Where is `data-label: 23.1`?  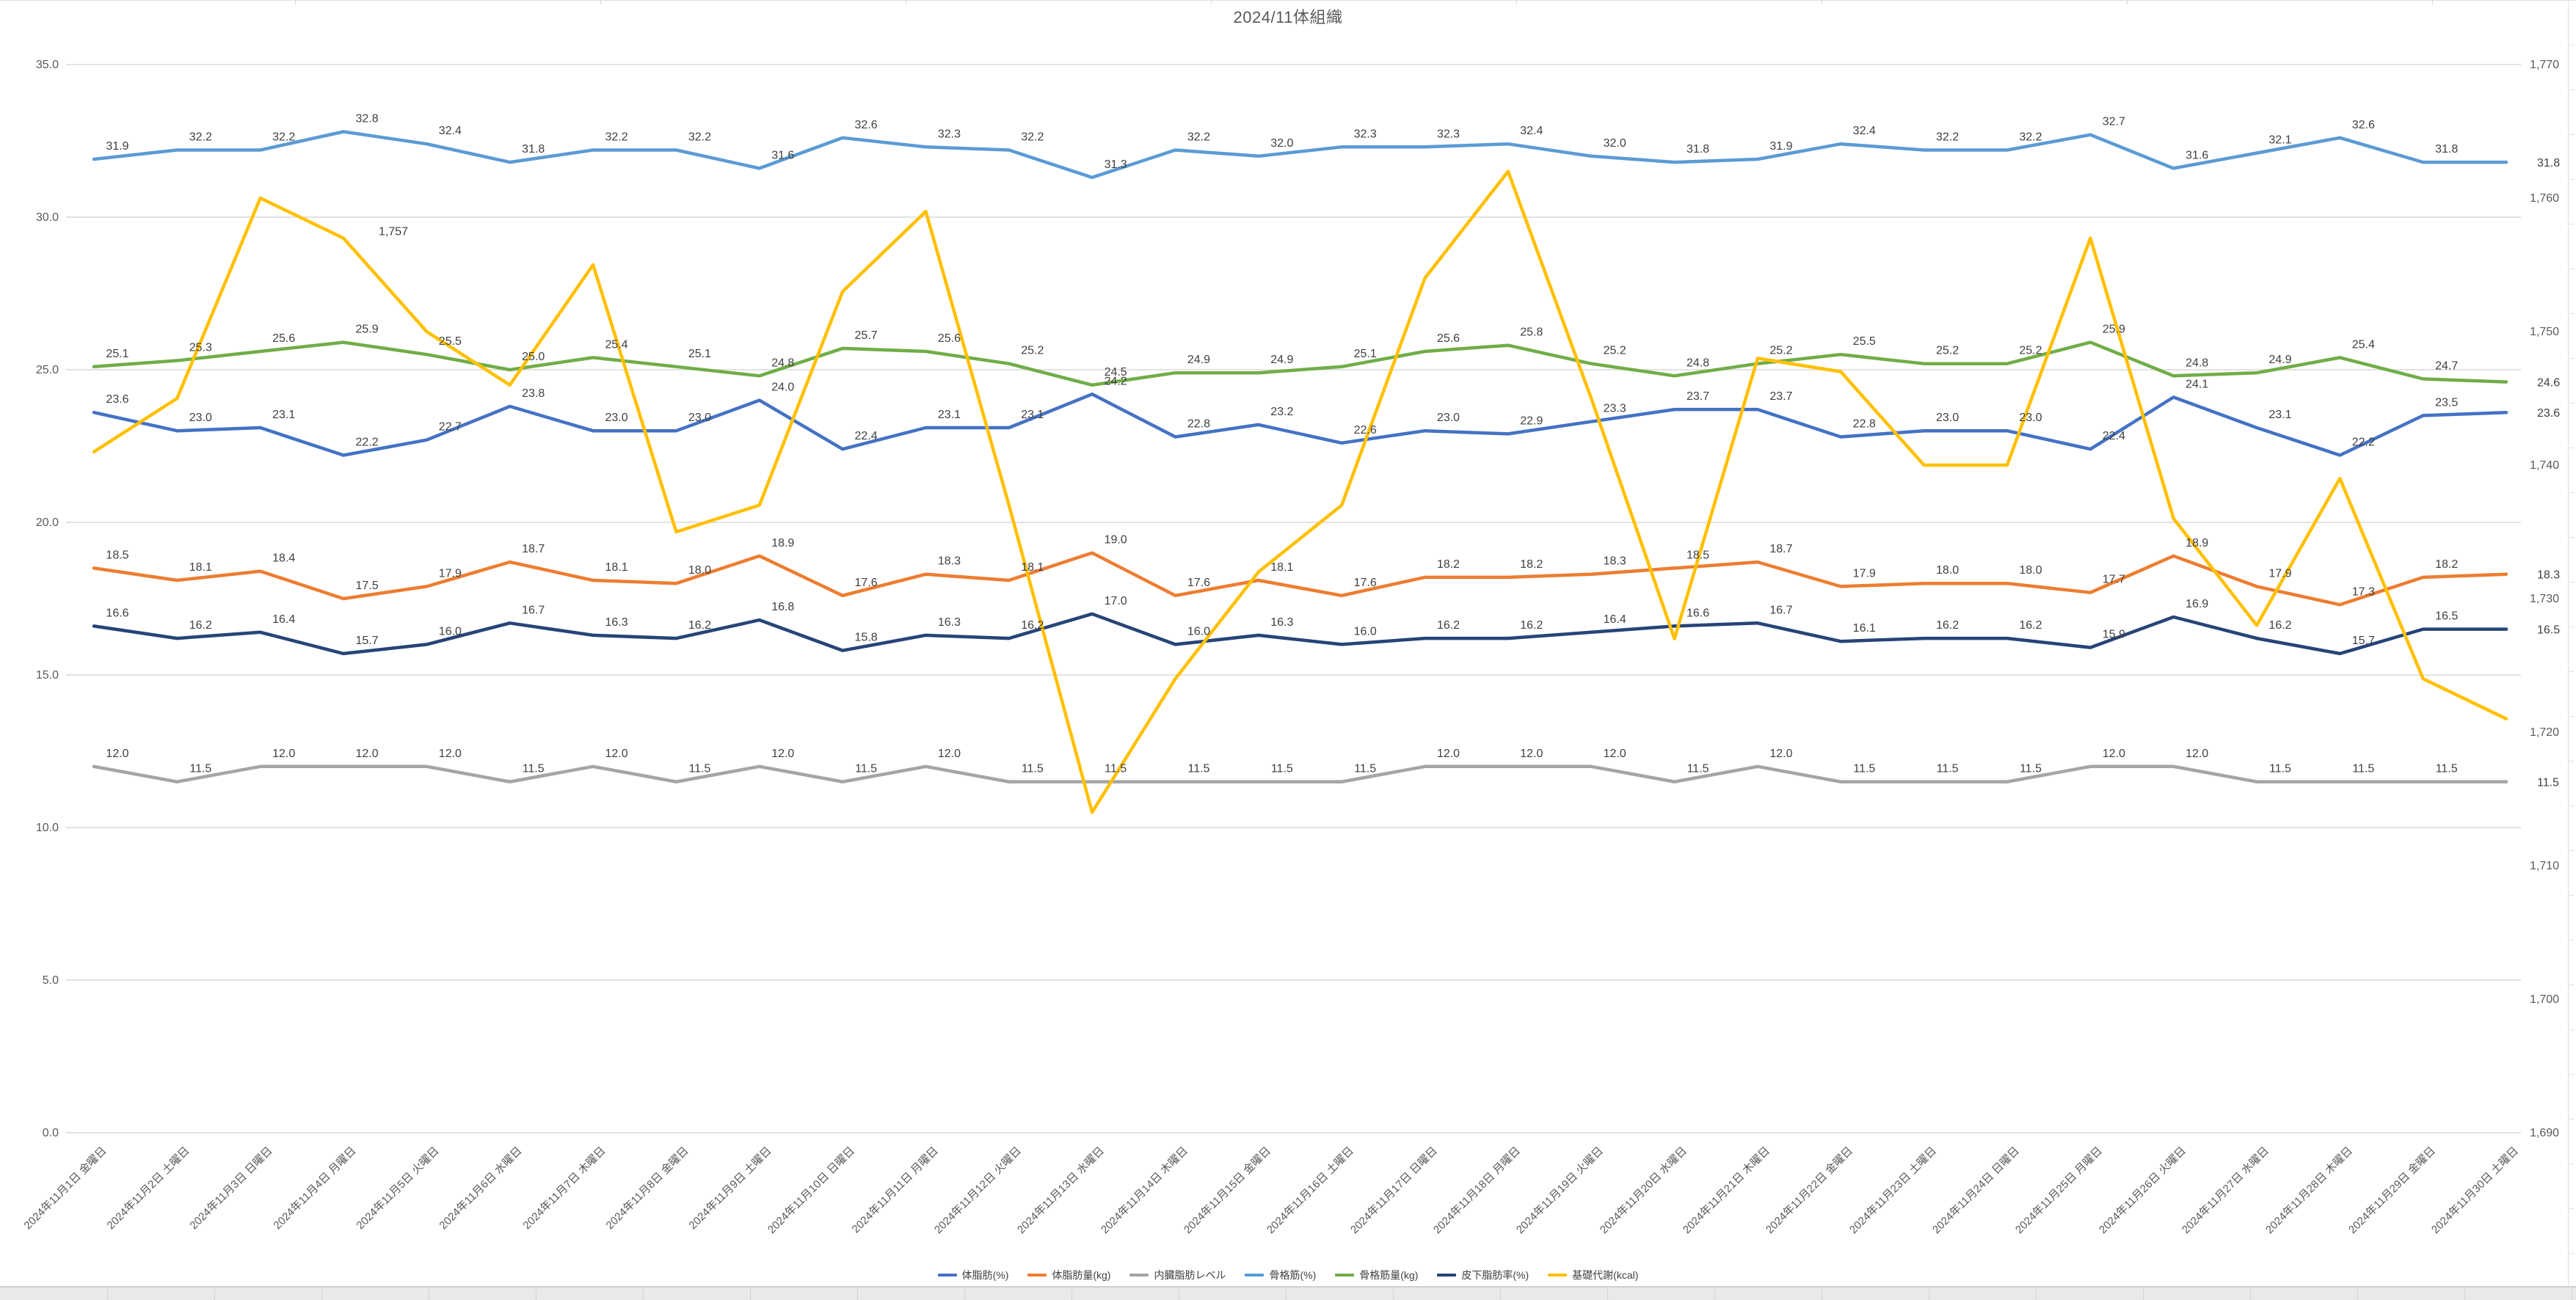 data-label: 23.1 is located at coordinates (949, 415).